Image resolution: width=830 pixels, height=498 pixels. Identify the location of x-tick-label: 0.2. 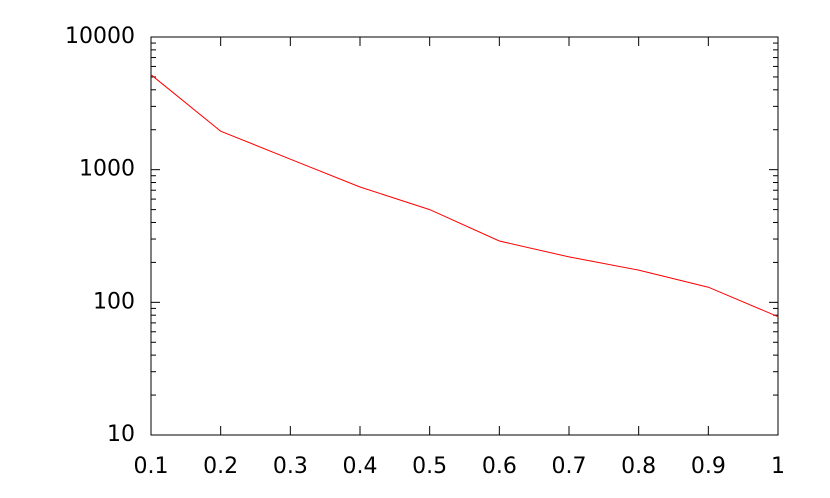
(220, 466).